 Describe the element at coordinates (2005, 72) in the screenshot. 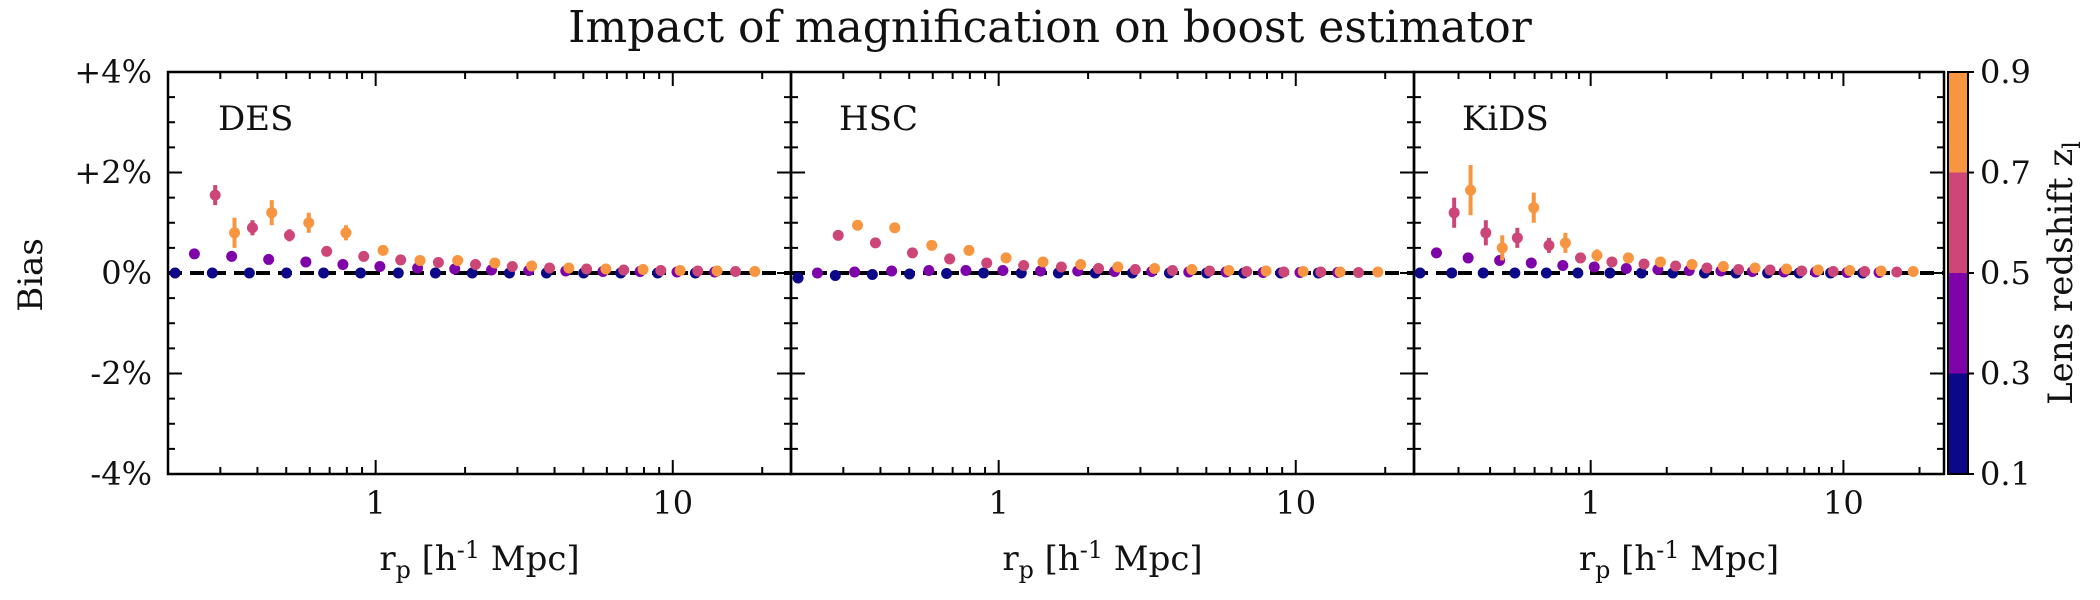

I see `colorbar-tick-label: 0.9` at that location.